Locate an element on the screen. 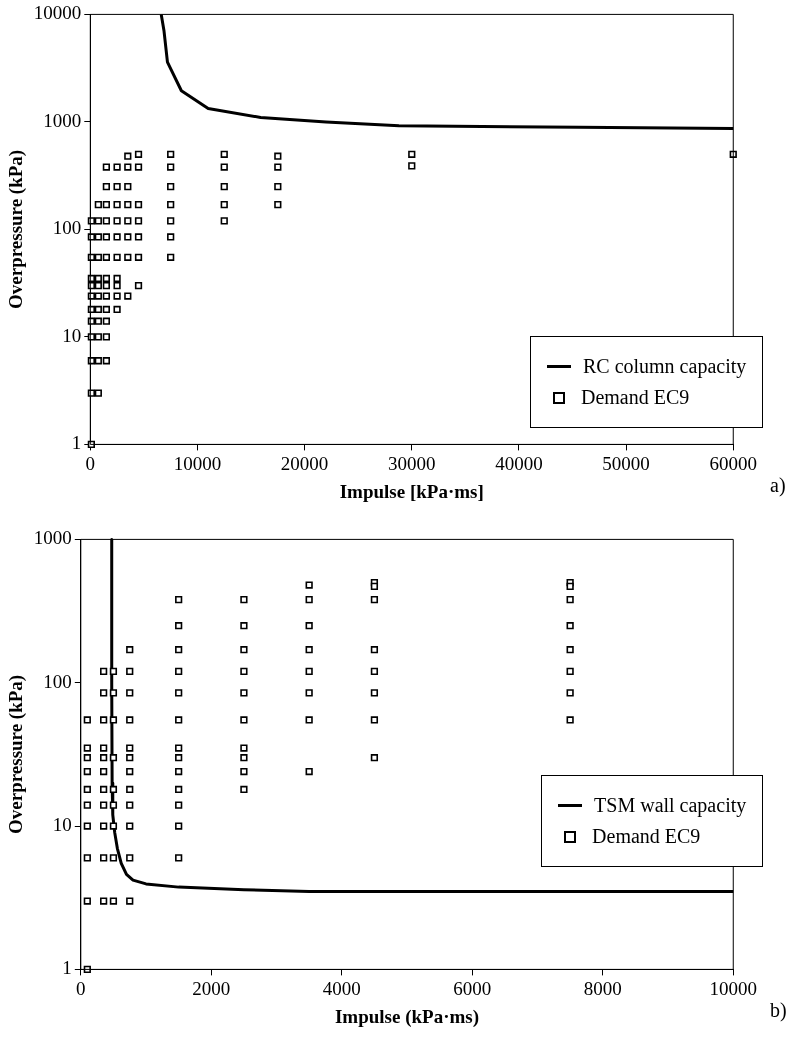 This screenshot has height=1050, width=806. x-tick-label: 20000 is located at coordinates (304, 463).